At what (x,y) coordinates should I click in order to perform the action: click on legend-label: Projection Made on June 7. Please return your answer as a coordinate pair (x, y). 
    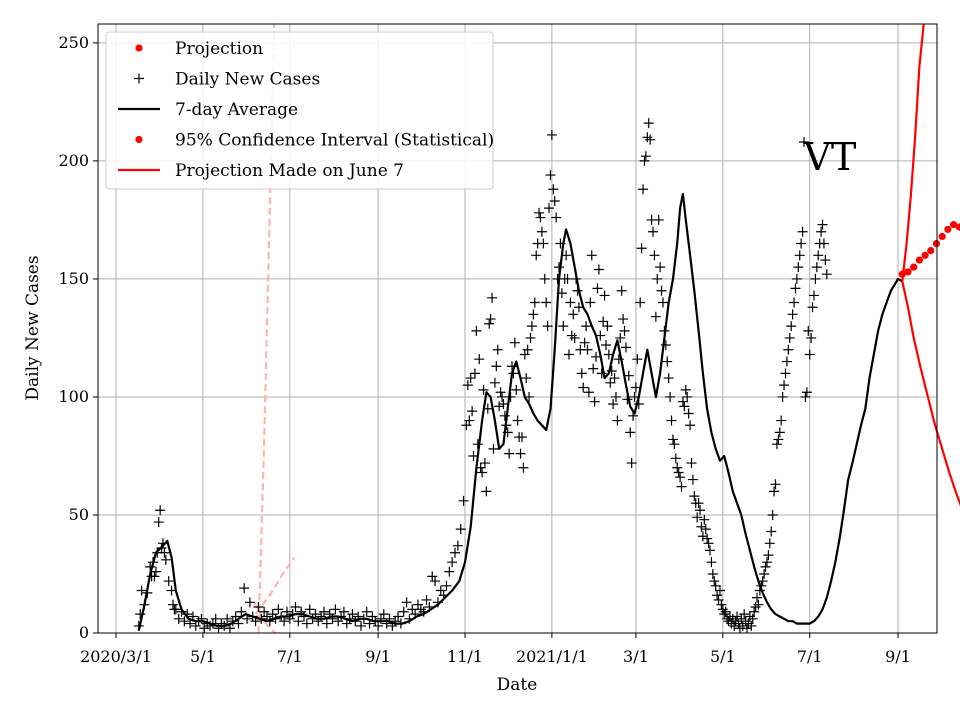
    Looking at the image, I should click on (289, 171).